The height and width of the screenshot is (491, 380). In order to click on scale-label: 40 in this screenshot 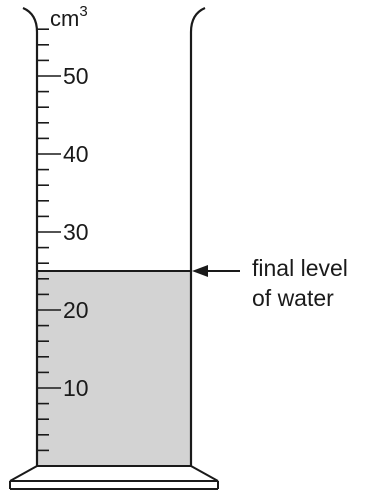, I will do `click(76, 154)`.